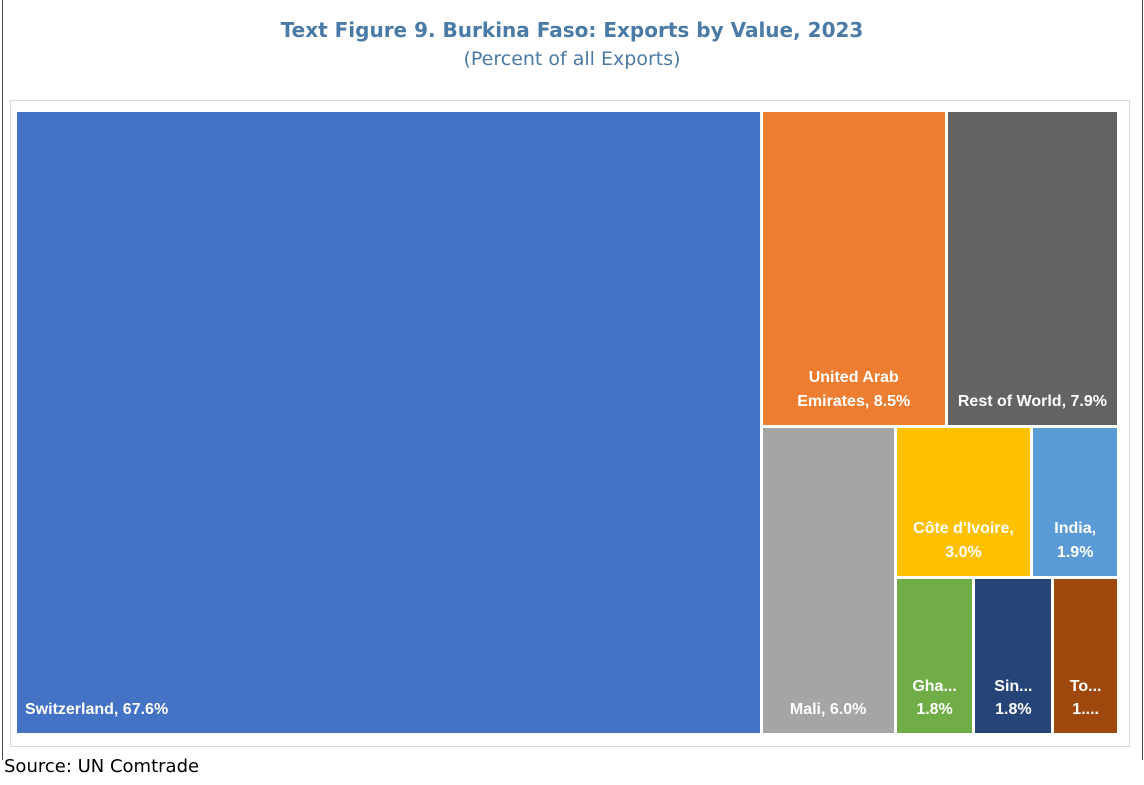  Describe the element at coordinates (963, 540) in the screenshot. I see `tile-label: Côte d'Ivoire, 3.0%` at that location.